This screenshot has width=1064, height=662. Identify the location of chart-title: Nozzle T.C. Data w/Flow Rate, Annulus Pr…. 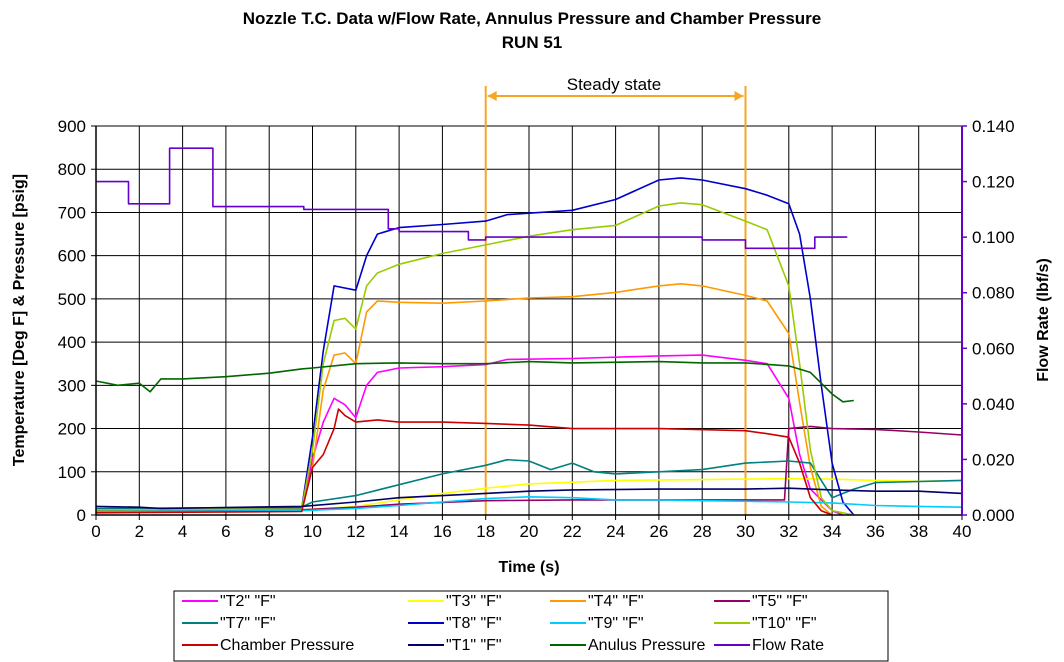
(532, 18).